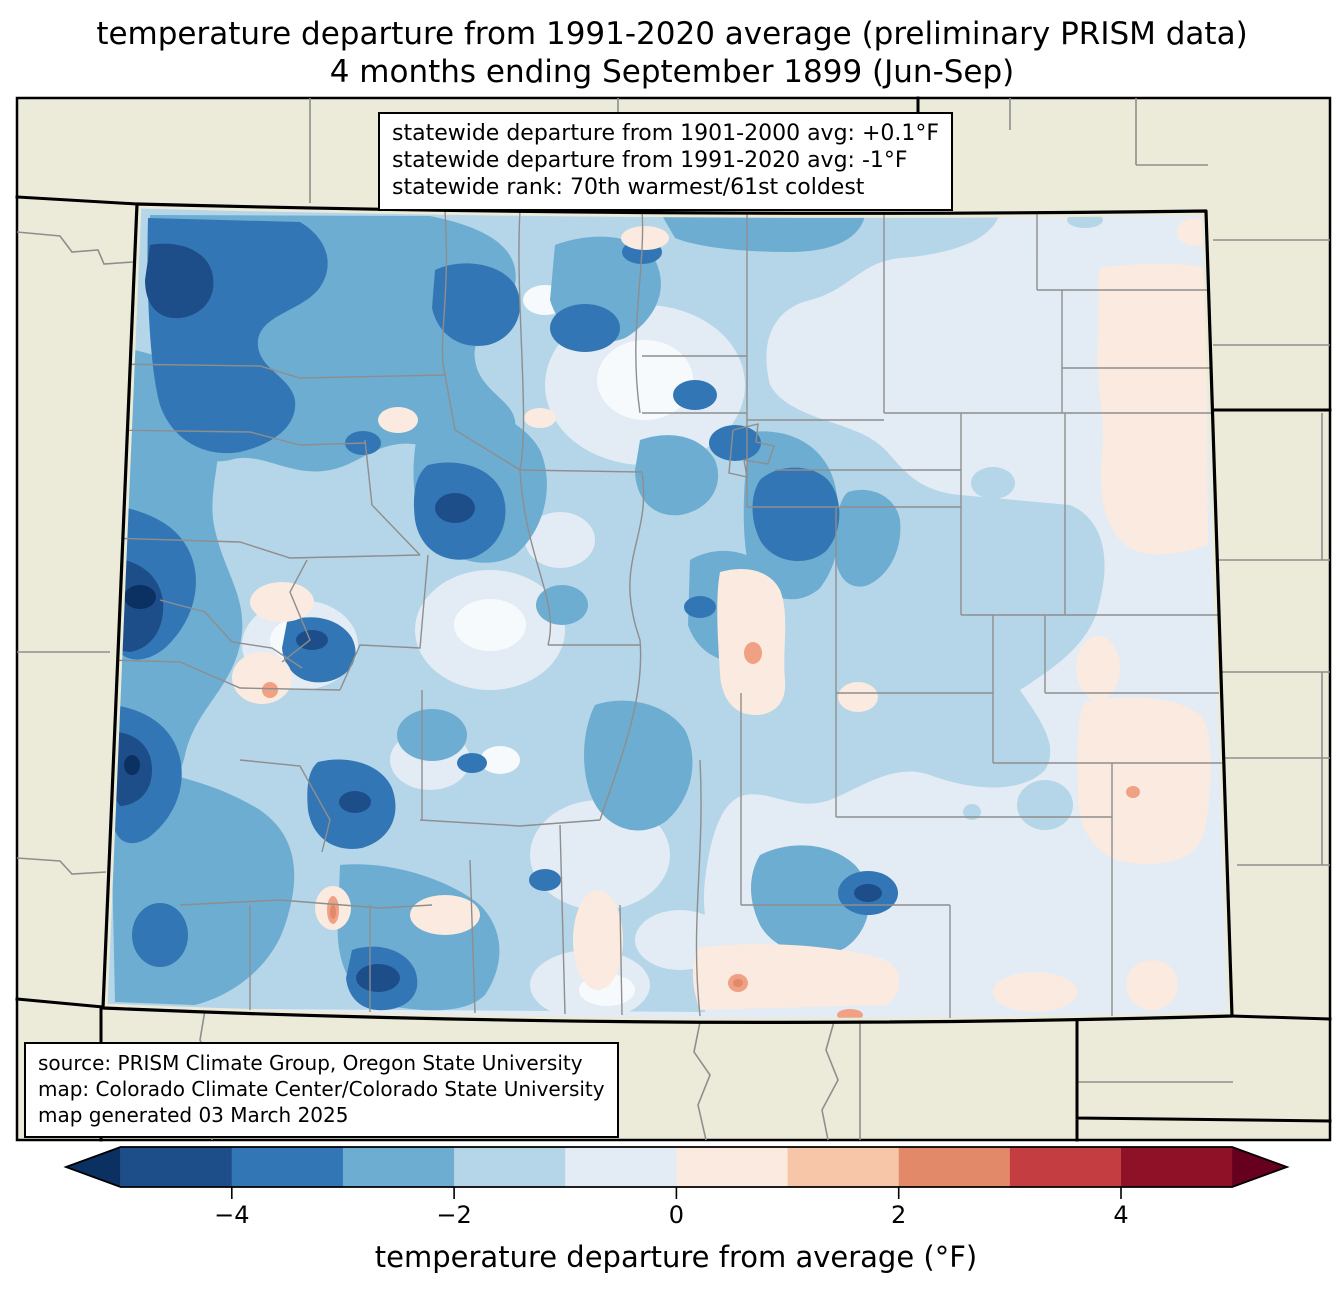 The image size is (1344, 1299). What do you see at coordinates (93, 1167) in the screenshot?
I see `colorbar-under-arrow` at bounding box center [93, 1167].